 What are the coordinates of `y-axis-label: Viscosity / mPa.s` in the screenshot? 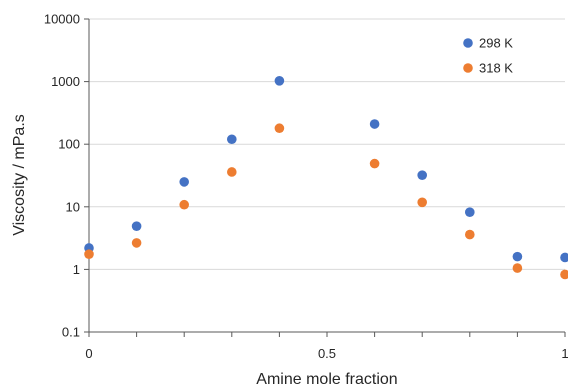 It's located at (19, 175).